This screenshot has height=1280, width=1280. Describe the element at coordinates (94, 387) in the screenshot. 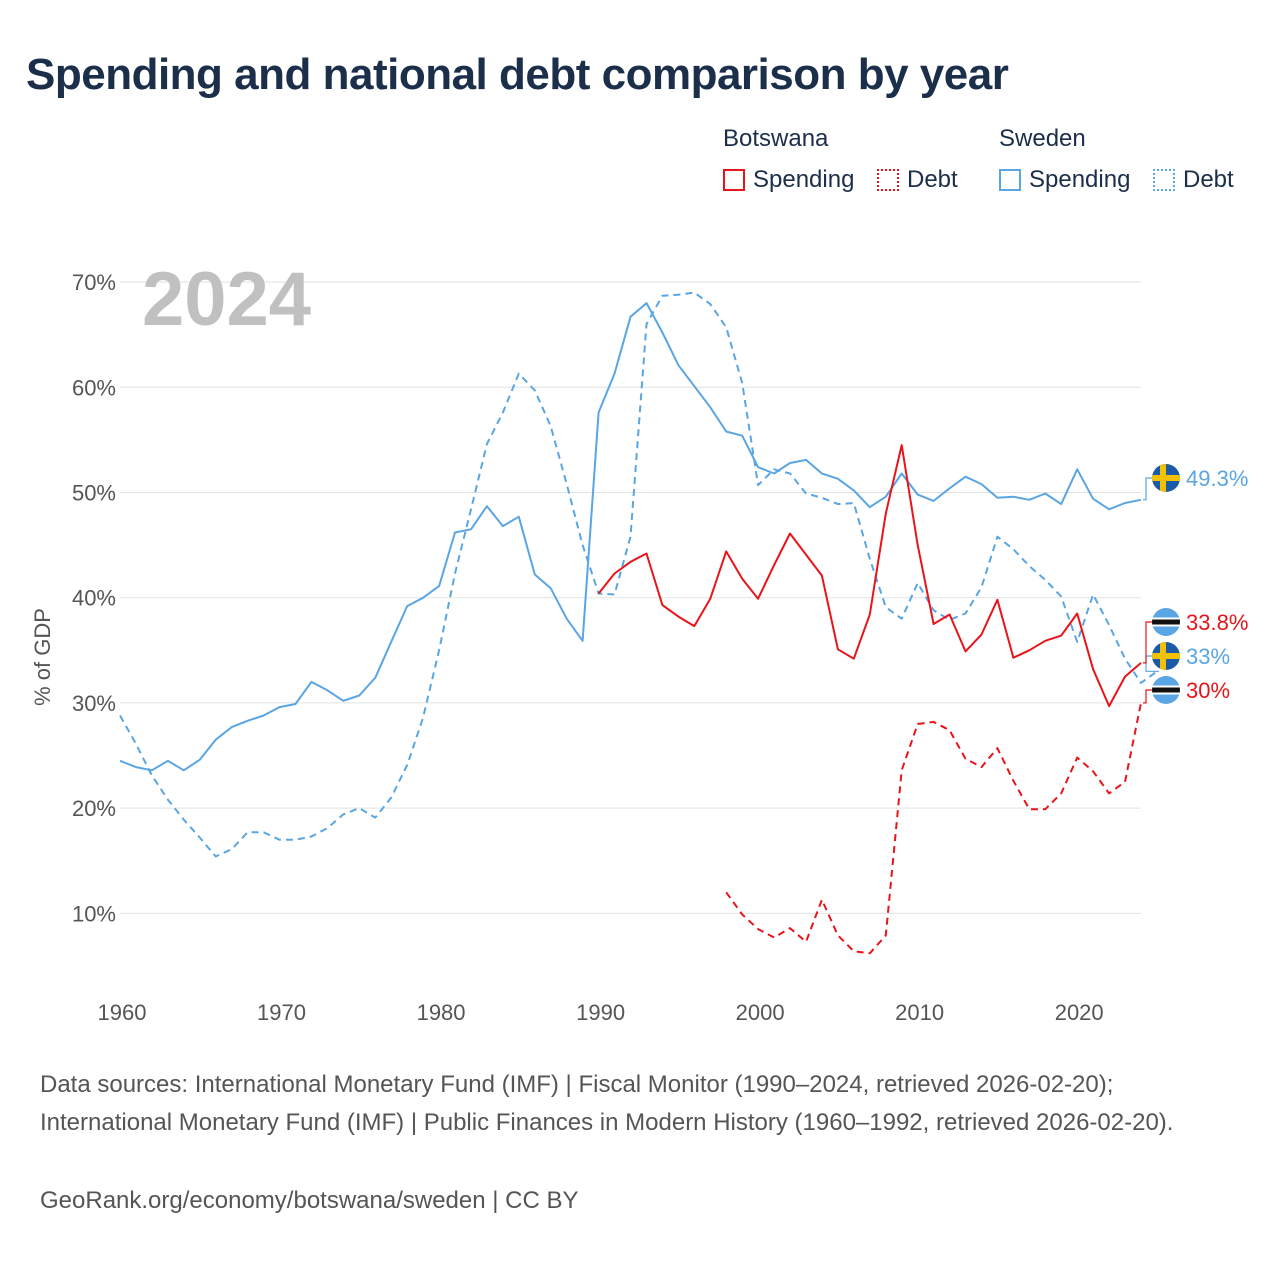

I see `y-tick-label: 60%` at that location.